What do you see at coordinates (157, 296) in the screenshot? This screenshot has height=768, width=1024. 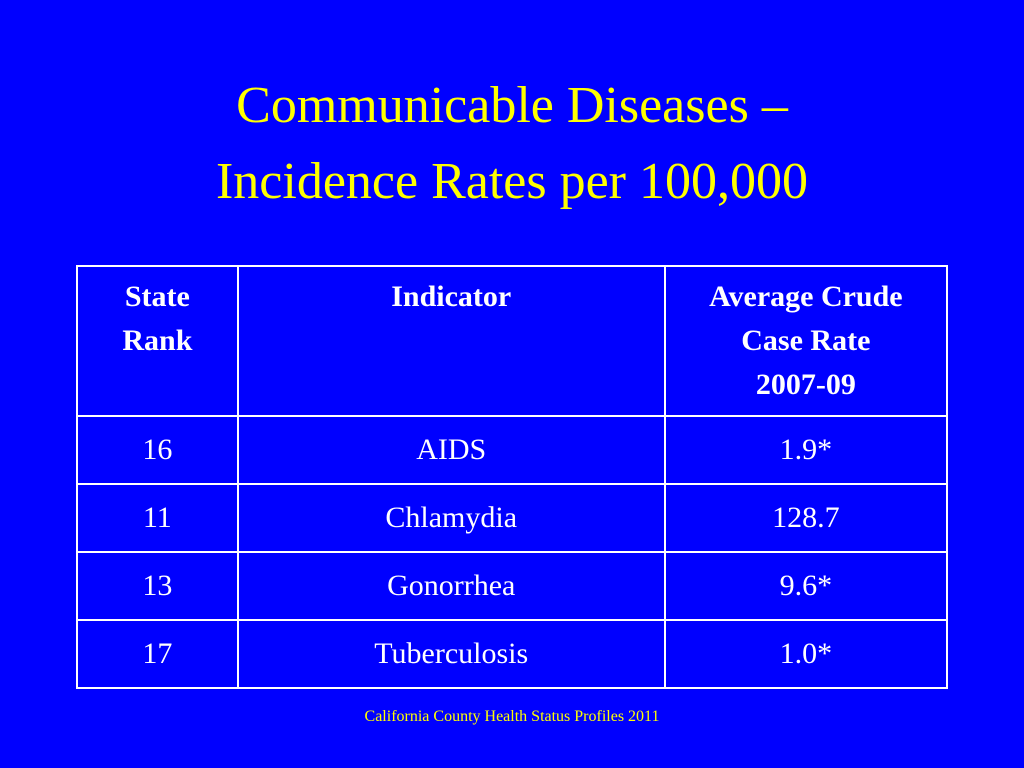 I see `header-state-rank-line-1: State` at bounding box center [157, 296].